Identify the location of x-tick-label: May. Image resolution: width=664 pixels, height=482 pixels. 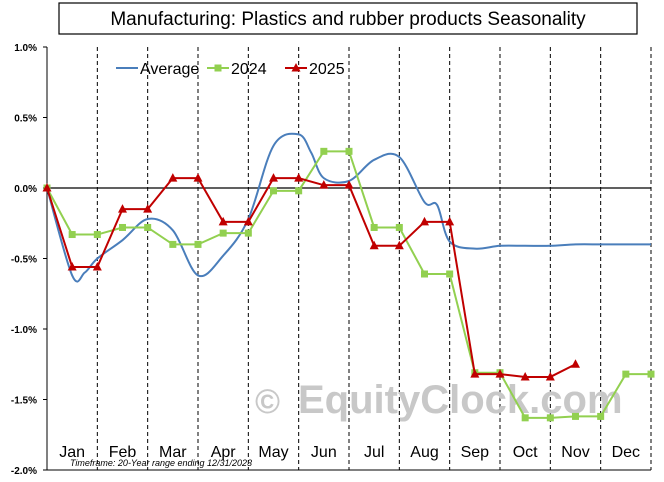
(273, 452).